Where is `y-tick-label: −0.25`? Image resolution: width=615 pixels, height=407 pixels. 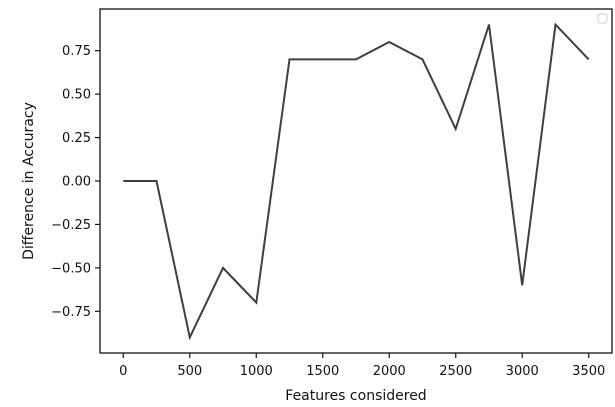
y-tick-label: −0.25 is located at coordinates (71, 225).